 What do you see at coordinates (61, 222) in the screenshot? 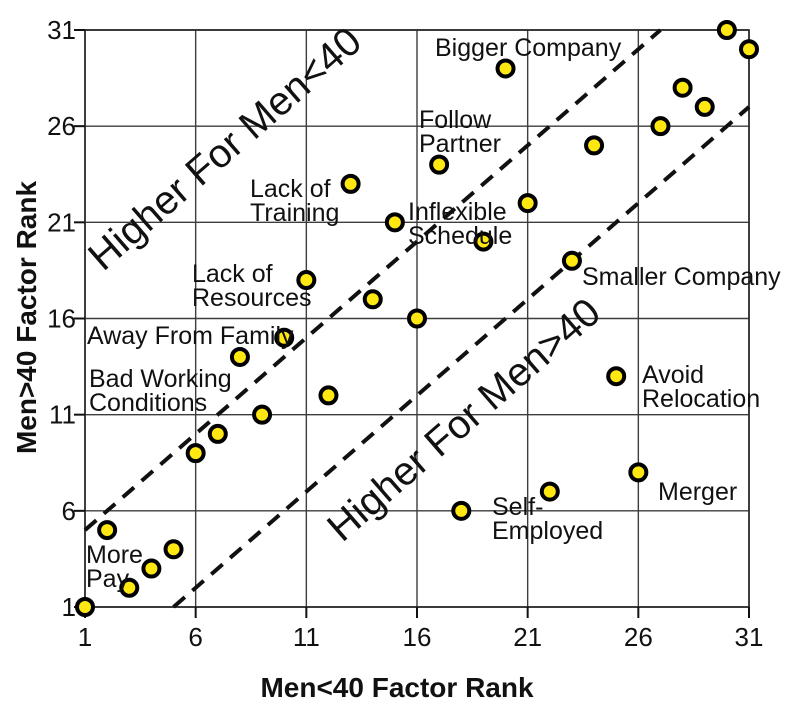
I see `y-tick-label: 21` at bounding box center [61, 222].